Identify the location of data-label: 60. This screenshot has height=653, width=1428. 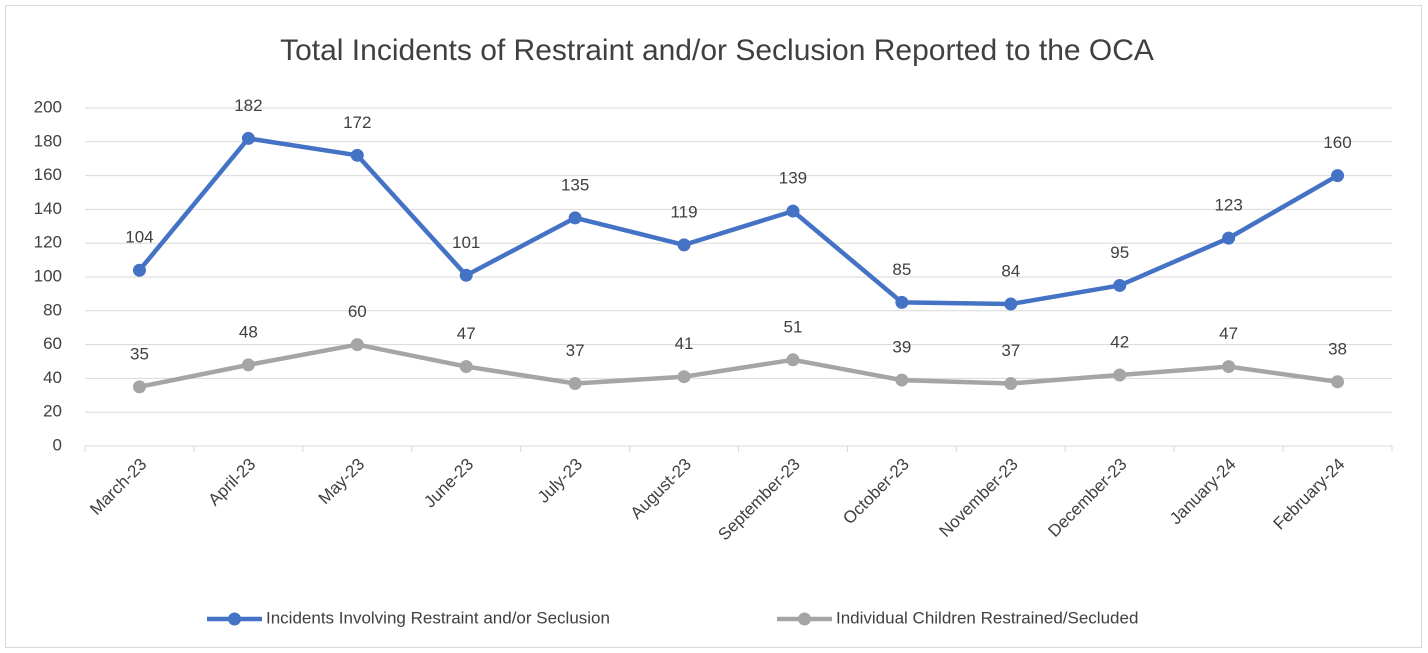
(357, 311).